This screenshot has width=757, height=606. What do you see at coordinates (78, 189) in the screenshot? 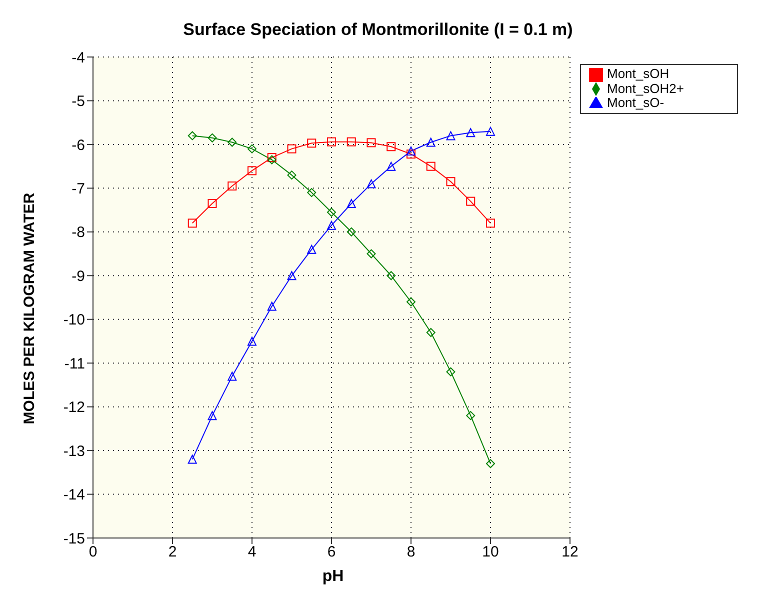
I see `y-tick-label: -7` at bounding box center [78, 189].